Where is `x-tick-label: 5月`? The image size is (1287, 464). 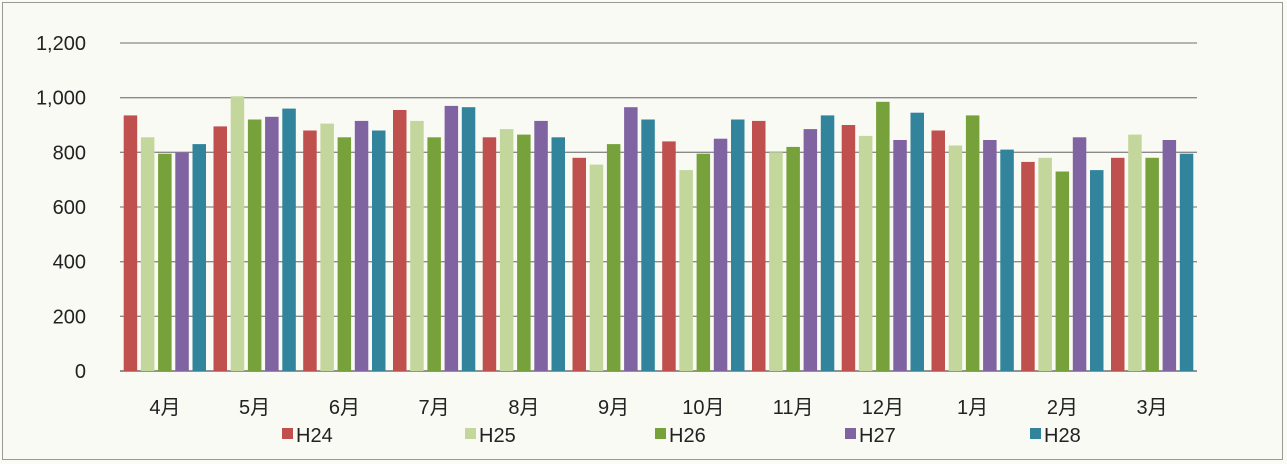 x-tick-label: 5月 is located at coordinates (254, 408).